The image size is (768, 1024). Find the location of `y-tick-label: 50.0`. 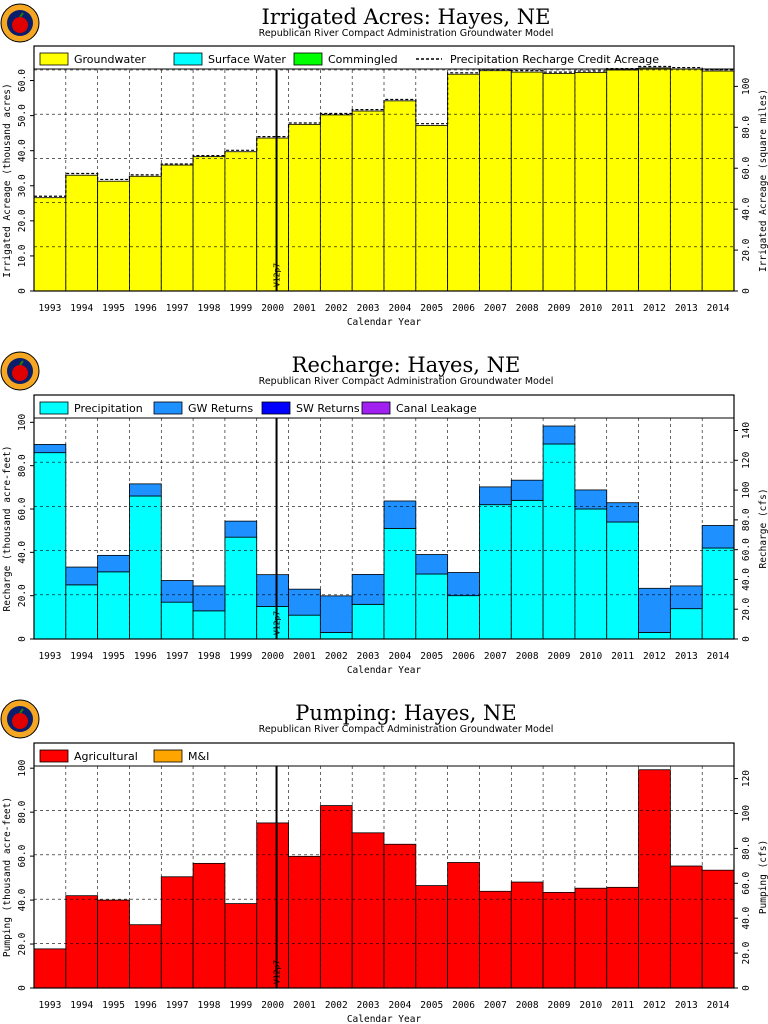

y-tick-label: 50.0 is located at coordinates (22, 115).